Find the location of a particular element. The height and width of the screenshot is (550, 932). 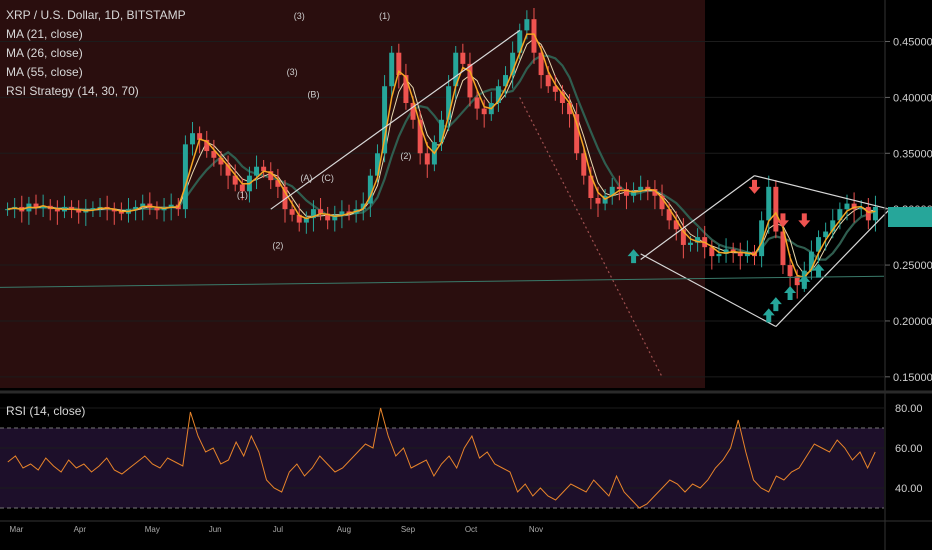

rsi-legend: RSI (14, close) is located at coordinates (46, 411).